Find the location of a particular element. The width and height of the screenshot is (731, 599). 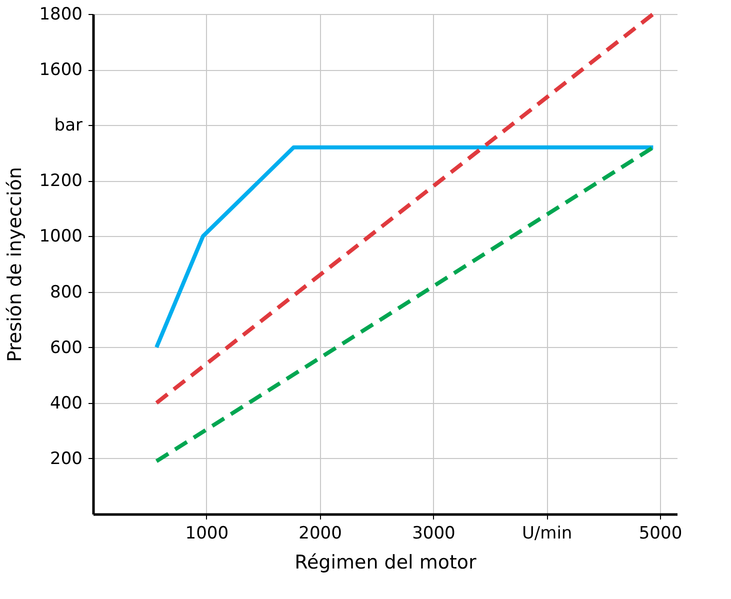

y-tick-label: 600 is located at coordinates (66, 348).